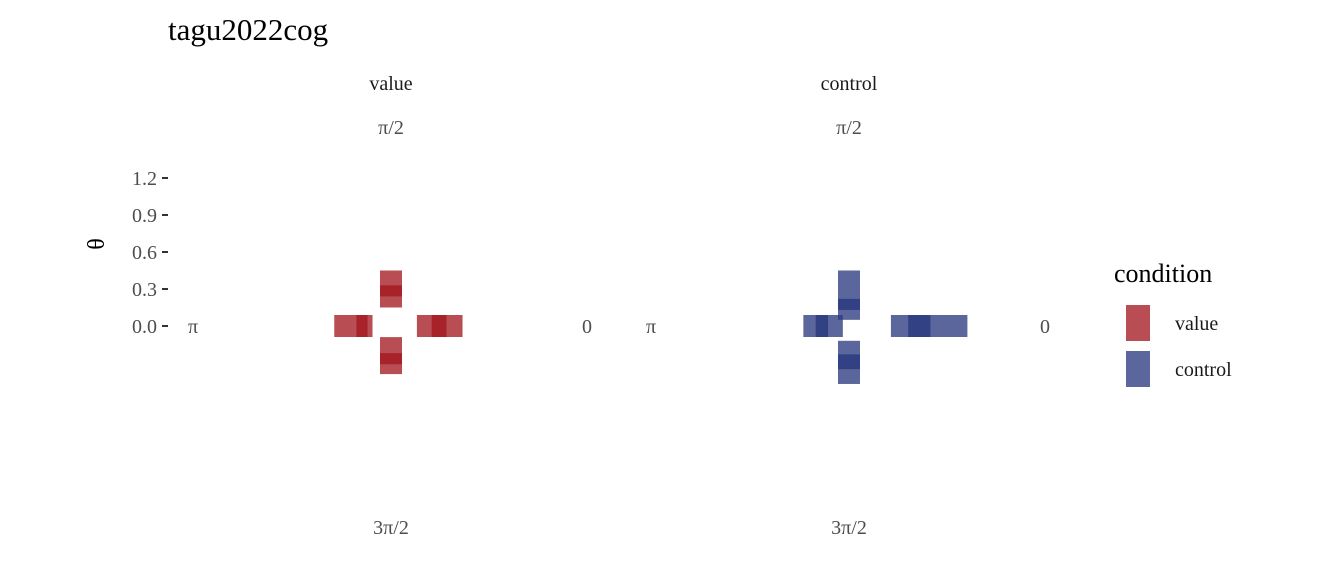  What do you see at coordinates (97, 244) in the screenshot?
I see `y-axis-title: θ` at bounding box center [97, 244].